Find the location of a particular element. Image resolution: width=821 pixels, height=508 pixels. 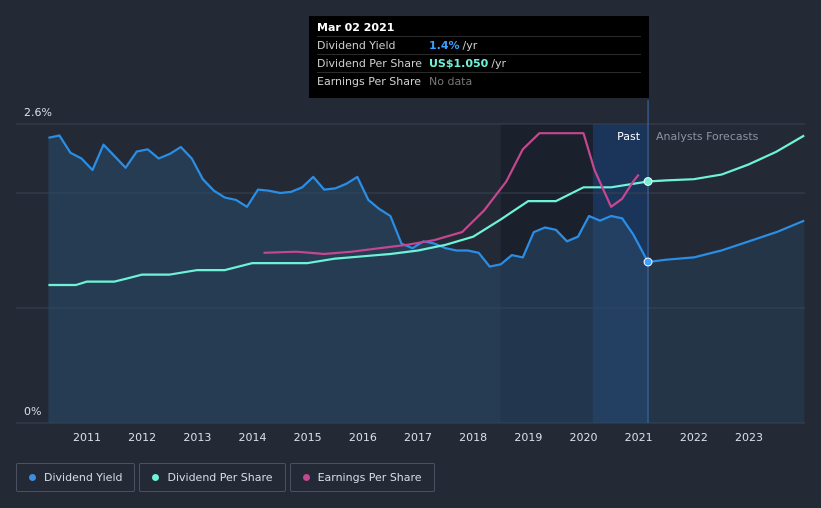

tooltip-value: 1.4% is located at coordinates (444, 45).